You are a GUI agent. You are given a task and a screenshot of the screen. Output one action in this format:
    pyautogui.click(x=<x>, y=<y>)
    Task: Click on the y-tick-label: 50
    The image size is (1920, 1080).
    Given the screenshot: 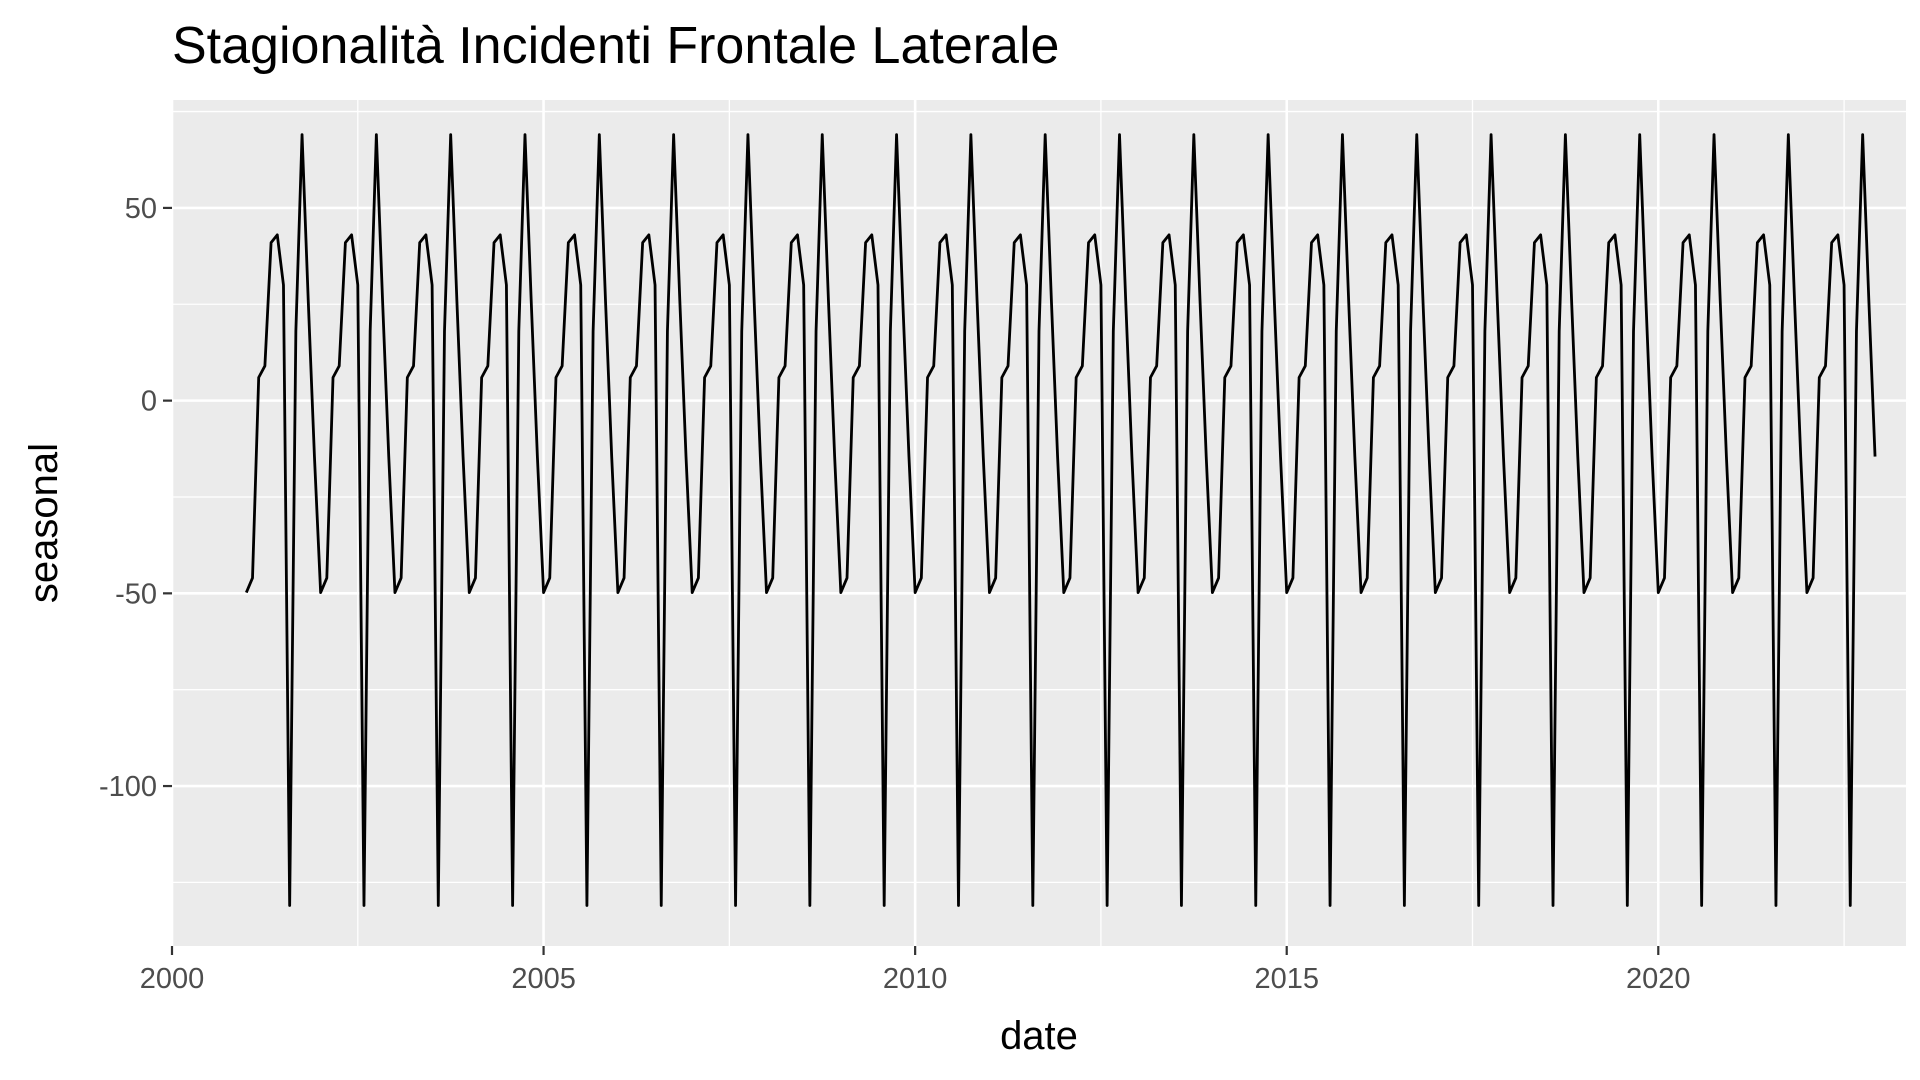 What is the action you would take?
    pyautogui.click(x=141, y=209)
    